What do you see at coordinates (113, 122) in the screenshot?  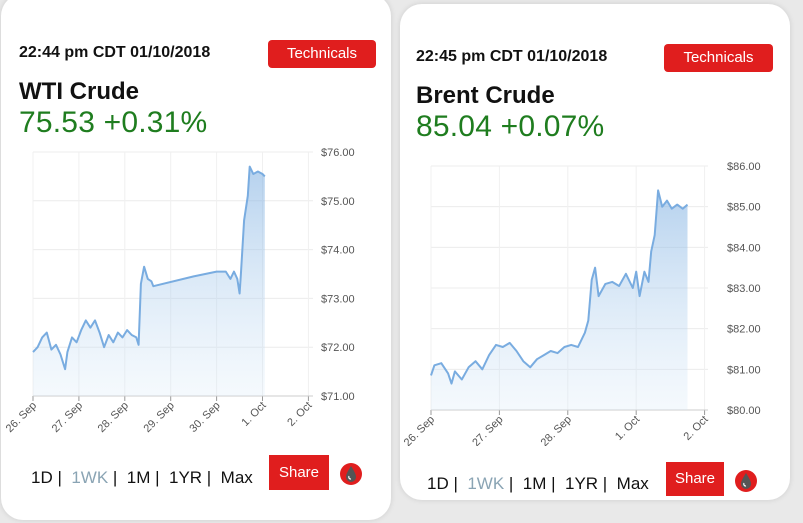 I see `price-change: 75.53 +0.31%` at bounding box center [113, 122].